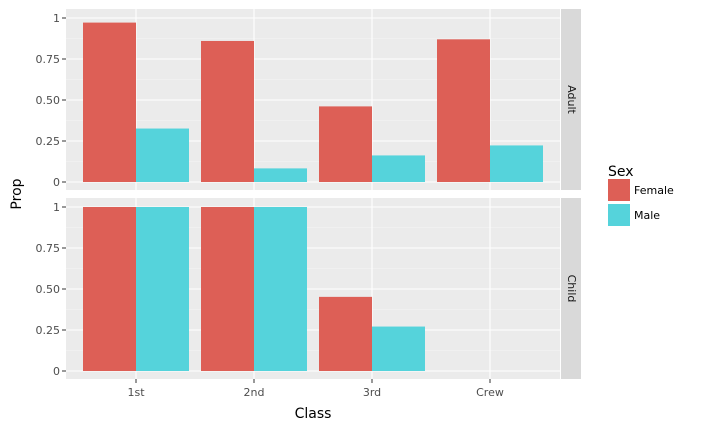 The width and height of the screenshot is (705, 434). Describe the element at coordinates (109, 289) in the screenshot. I see `bar-child-female-1st` at that location.